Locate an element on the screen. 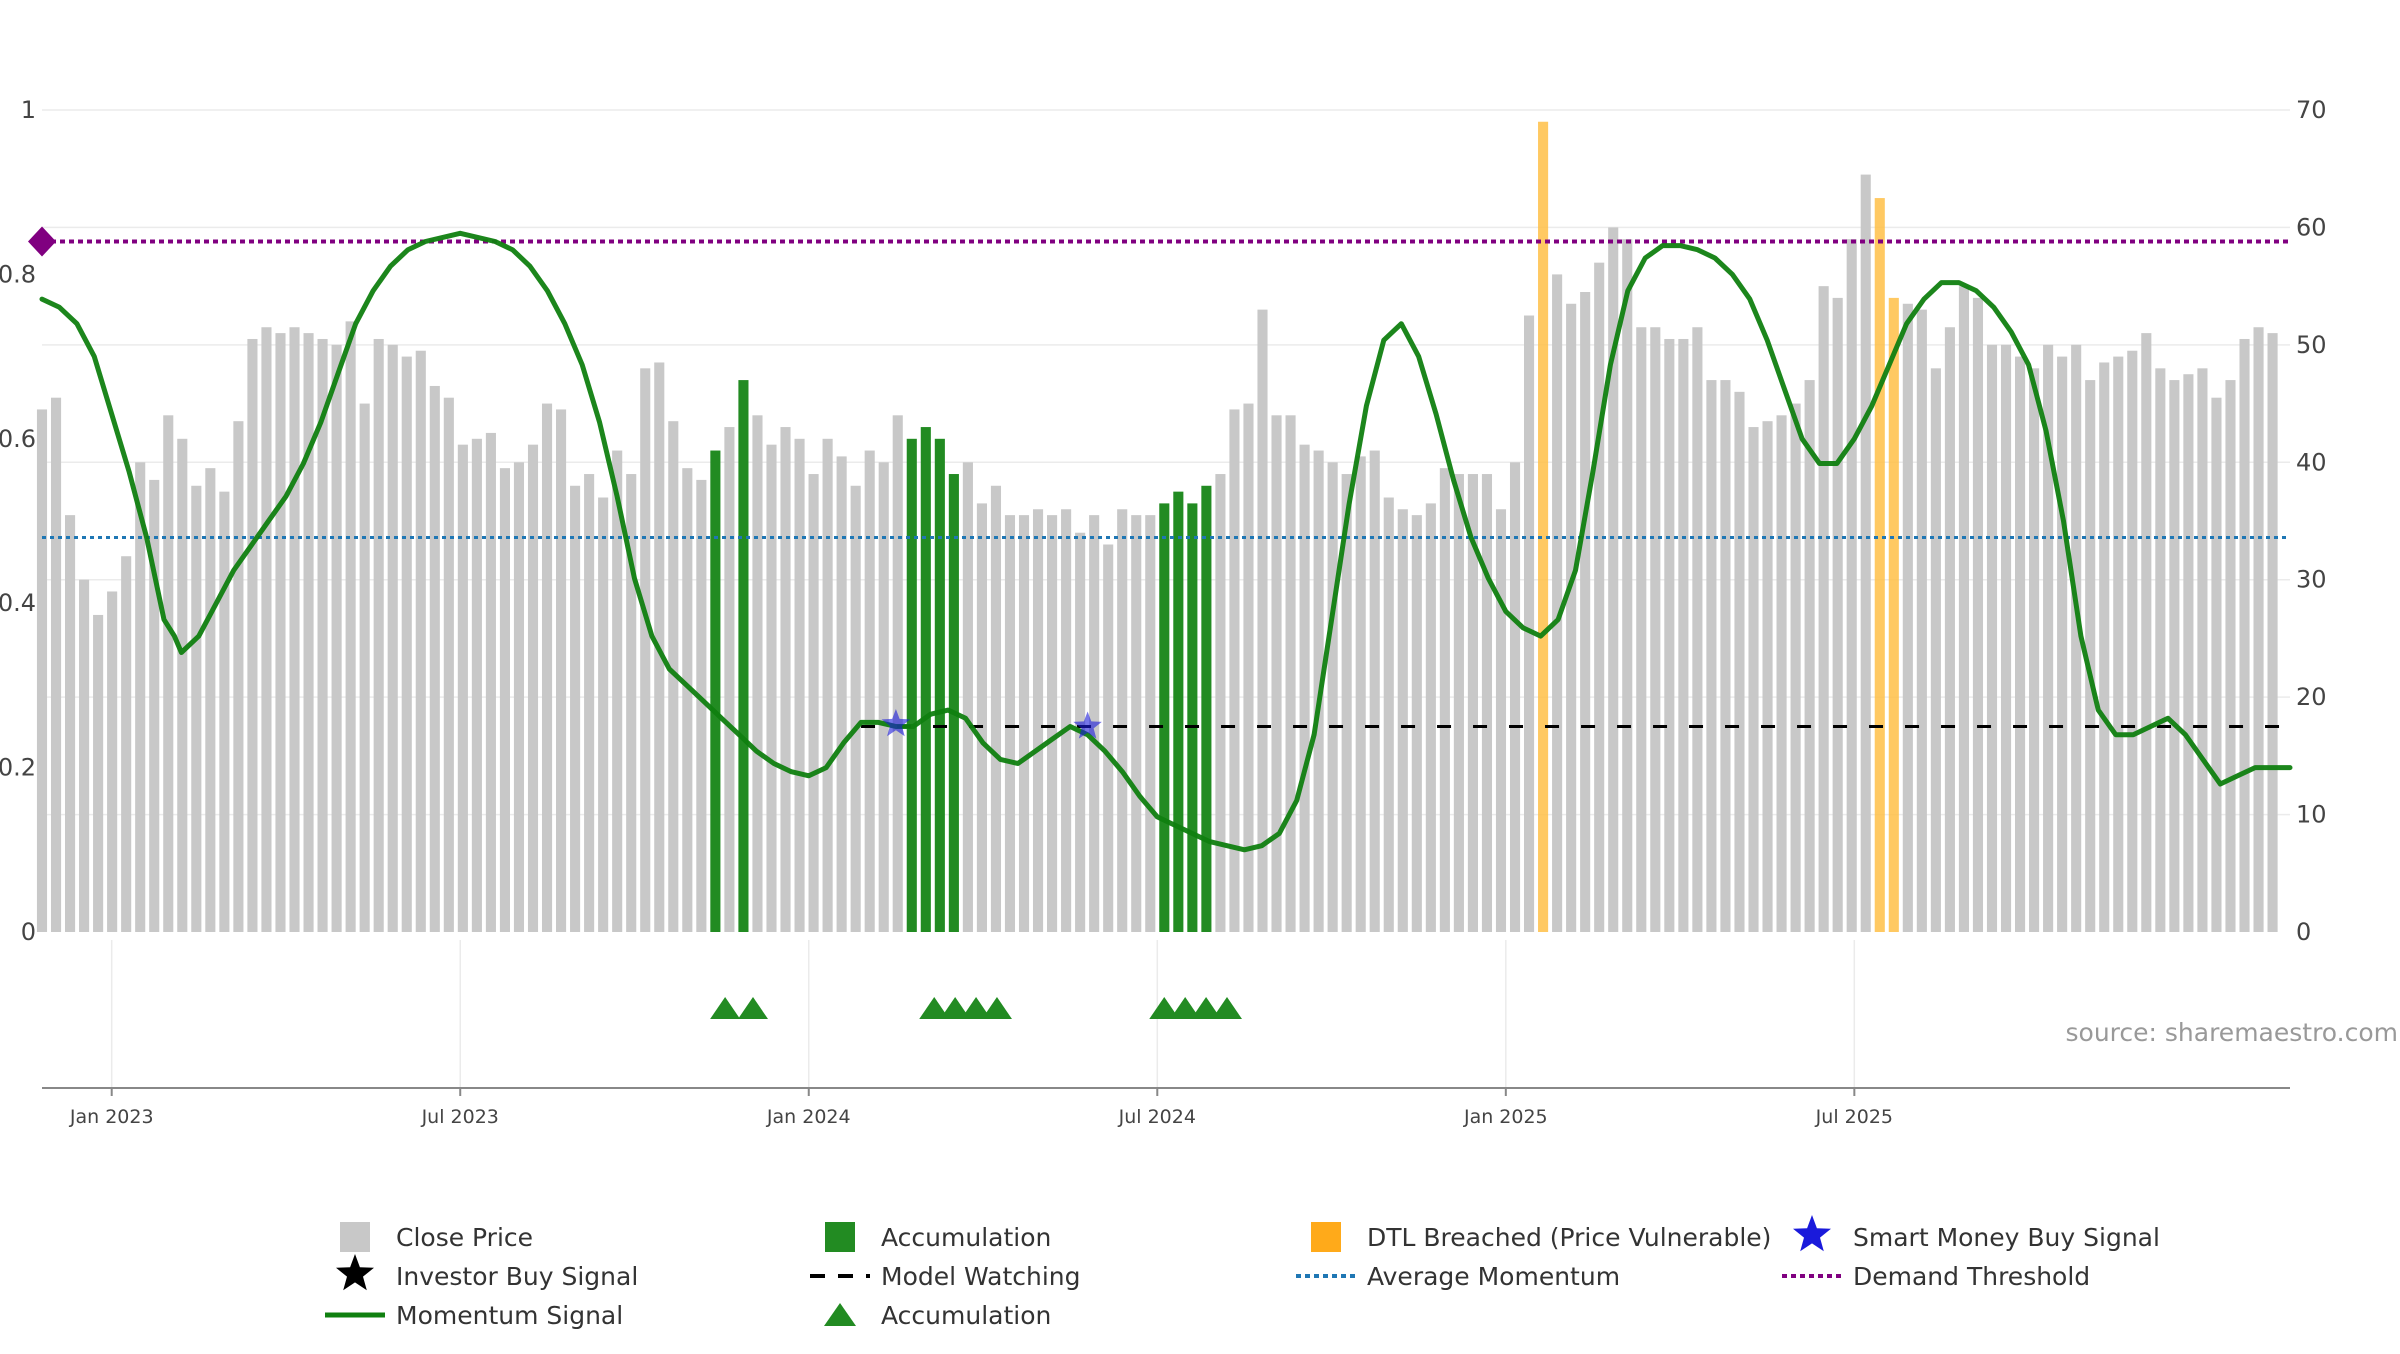  legend-icon-close-price is located at coordinates (355, 1237).